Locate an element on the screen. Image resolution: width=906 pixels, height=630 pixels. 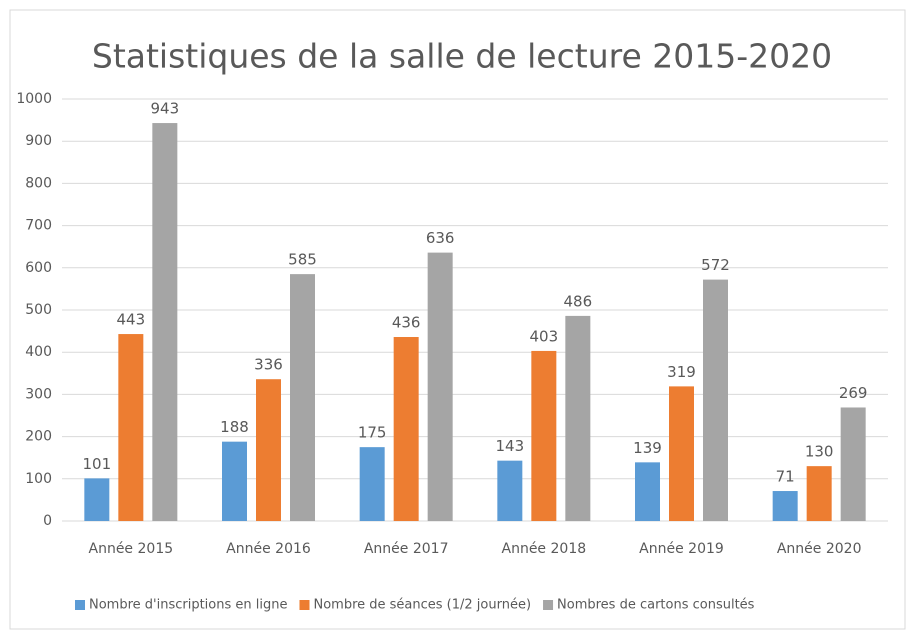
value-label: 636 is located at coordinates (440, 238).